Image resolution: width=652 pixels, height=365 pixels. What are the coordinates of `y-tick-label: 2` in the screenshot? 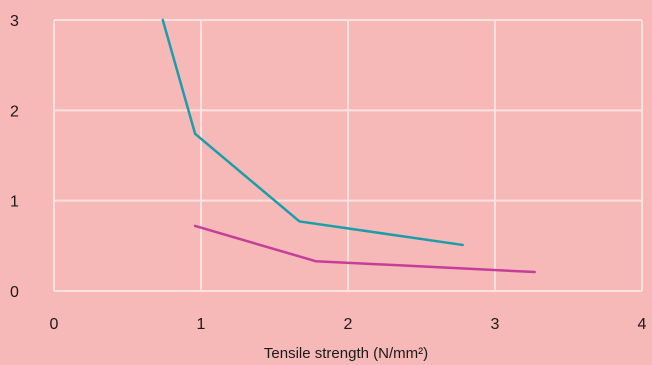 It's located at (14, 111).